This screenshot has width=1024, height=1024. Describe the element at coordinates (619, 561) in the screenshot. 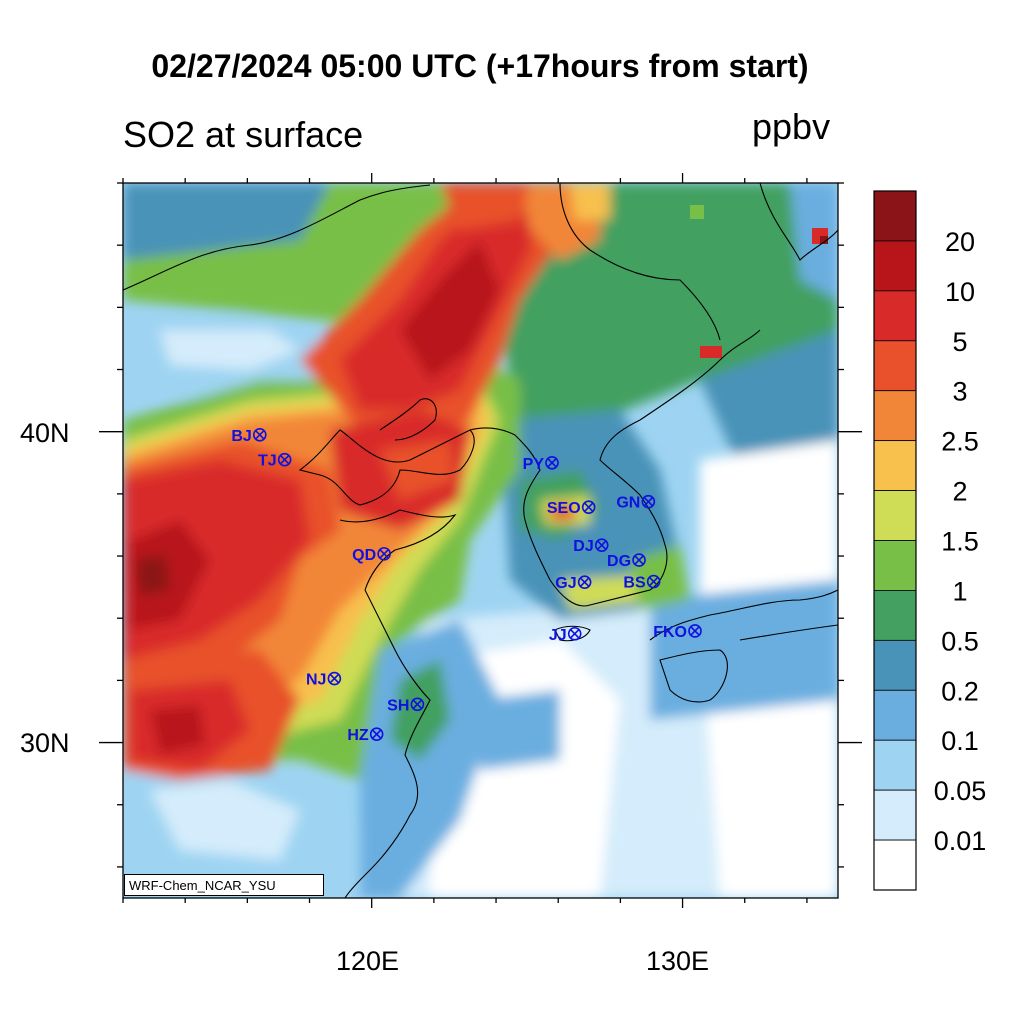

I see `station-label: DG` at that location.